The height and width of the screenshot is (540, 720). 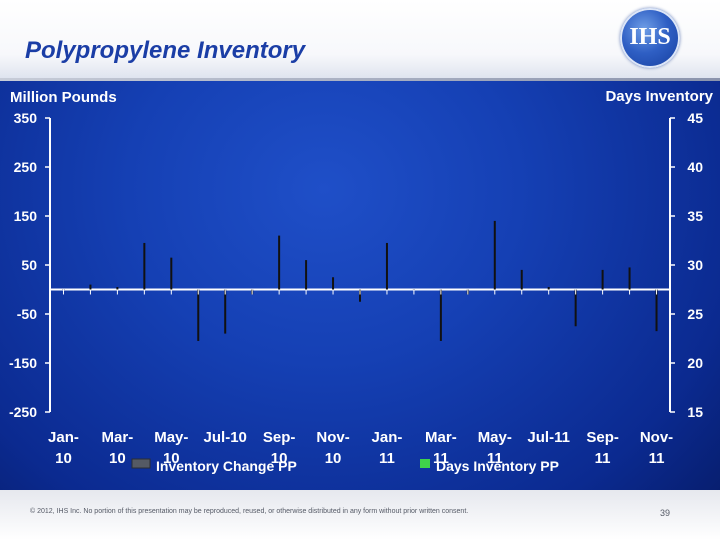 I want to click on y-right-axis-label: Days Inventory, so click(x=659, y=96).